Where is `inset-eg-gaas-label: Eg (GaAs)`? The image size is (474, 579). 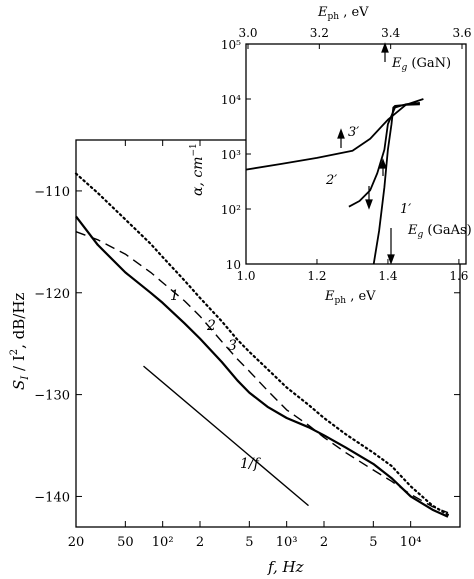
inset-eg-gaas-label: Eg (GaAs) is located at coordinates (439, 231).